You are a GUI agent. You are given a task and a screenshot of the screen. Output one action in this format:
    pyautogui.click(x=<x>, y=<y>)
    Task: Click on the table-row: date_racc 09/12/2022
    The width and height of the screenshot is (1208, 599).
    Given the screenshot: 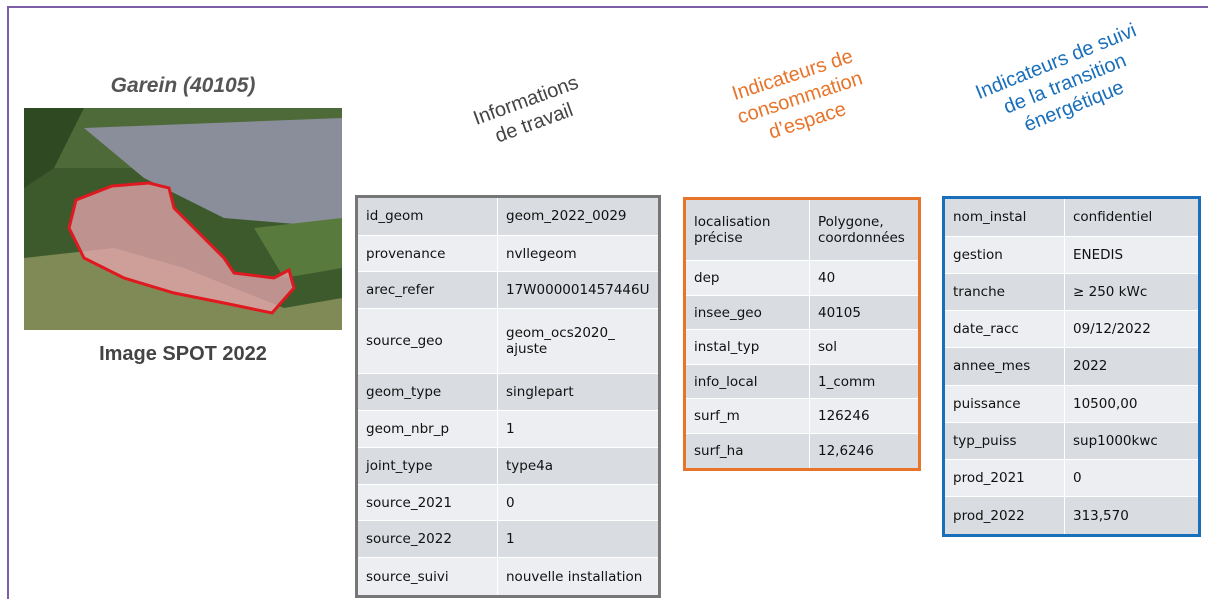 What is the action you would take?
    pyautogui.click(x=1071, y=329)
    